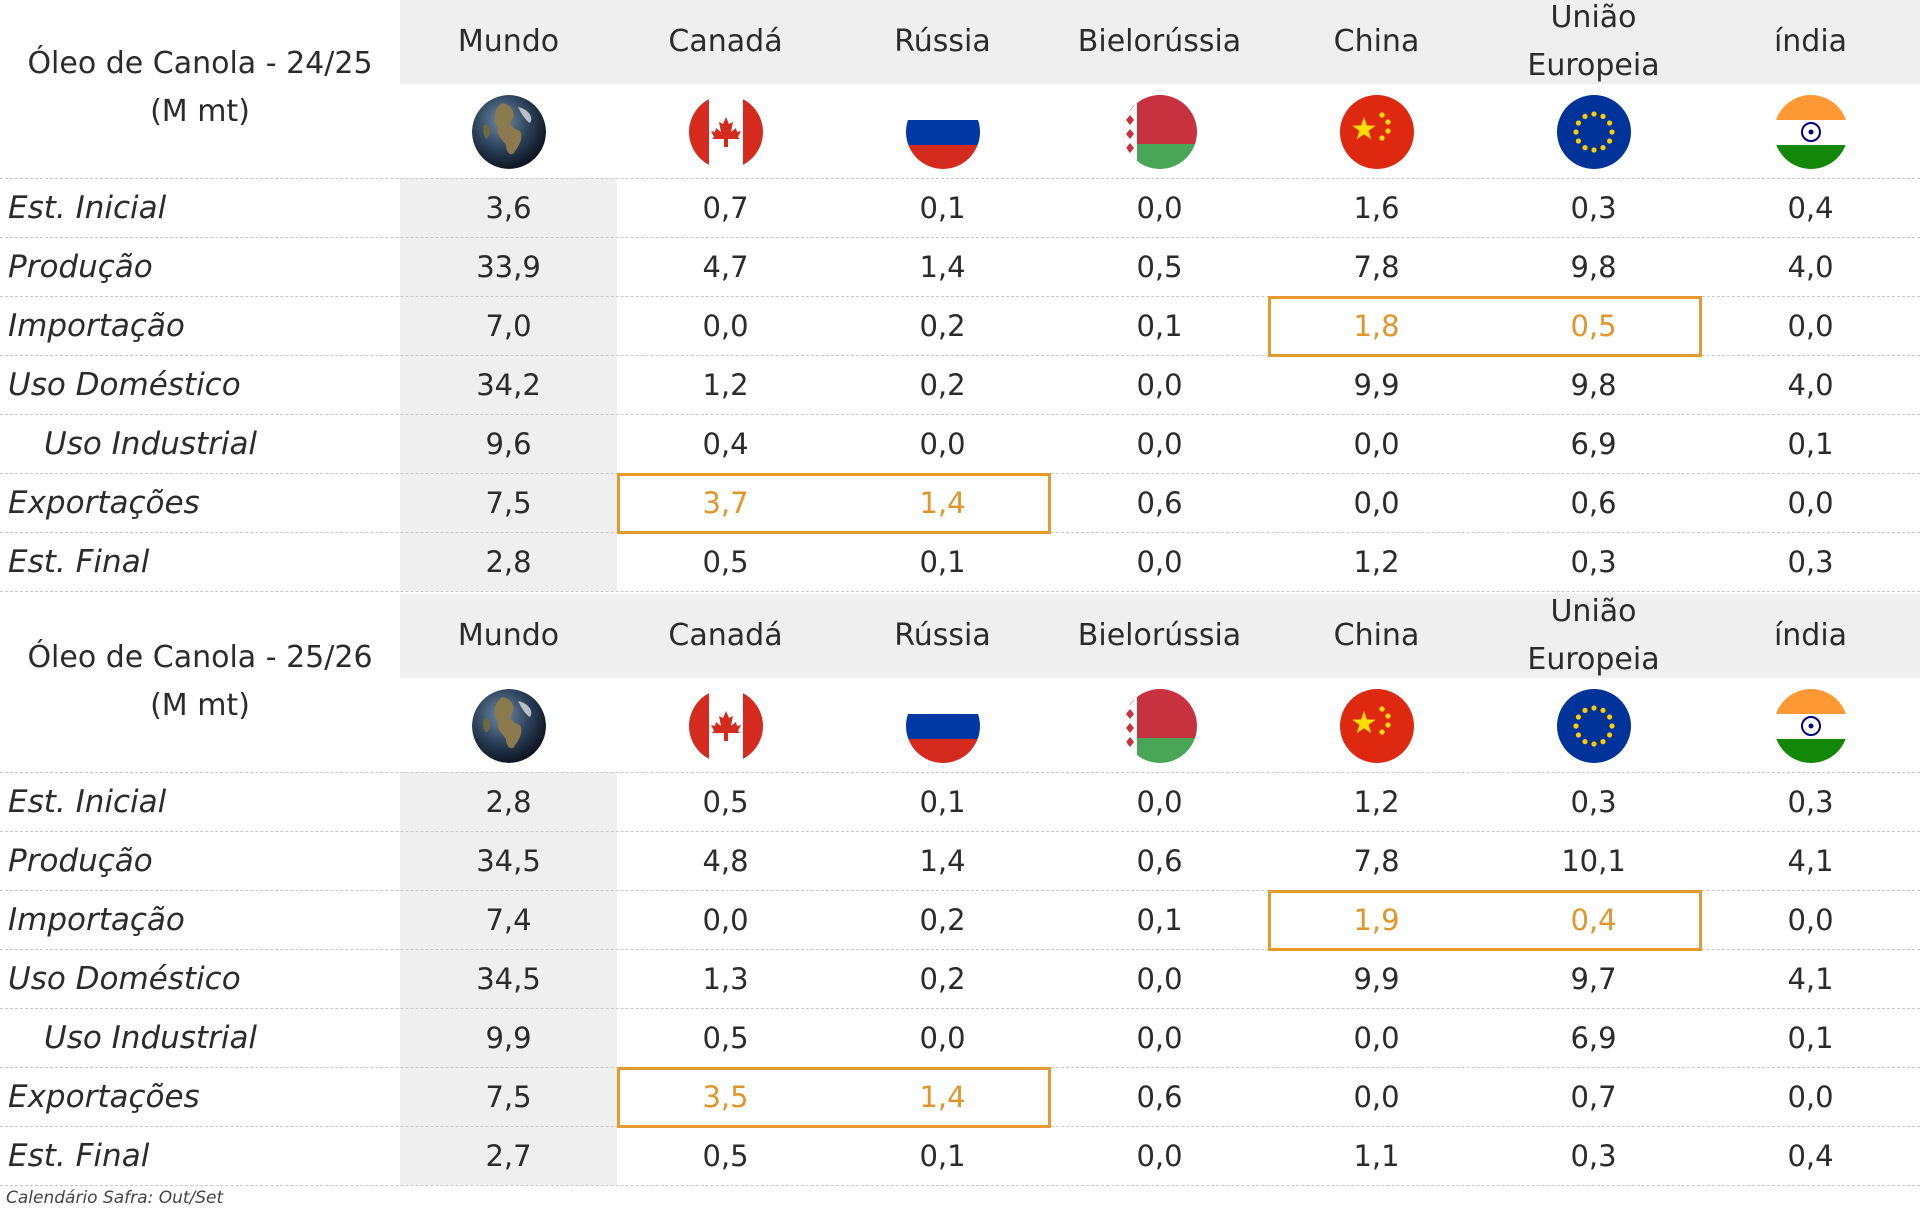  I want to click on column-header: Bielorússia, so click(1159, 635).